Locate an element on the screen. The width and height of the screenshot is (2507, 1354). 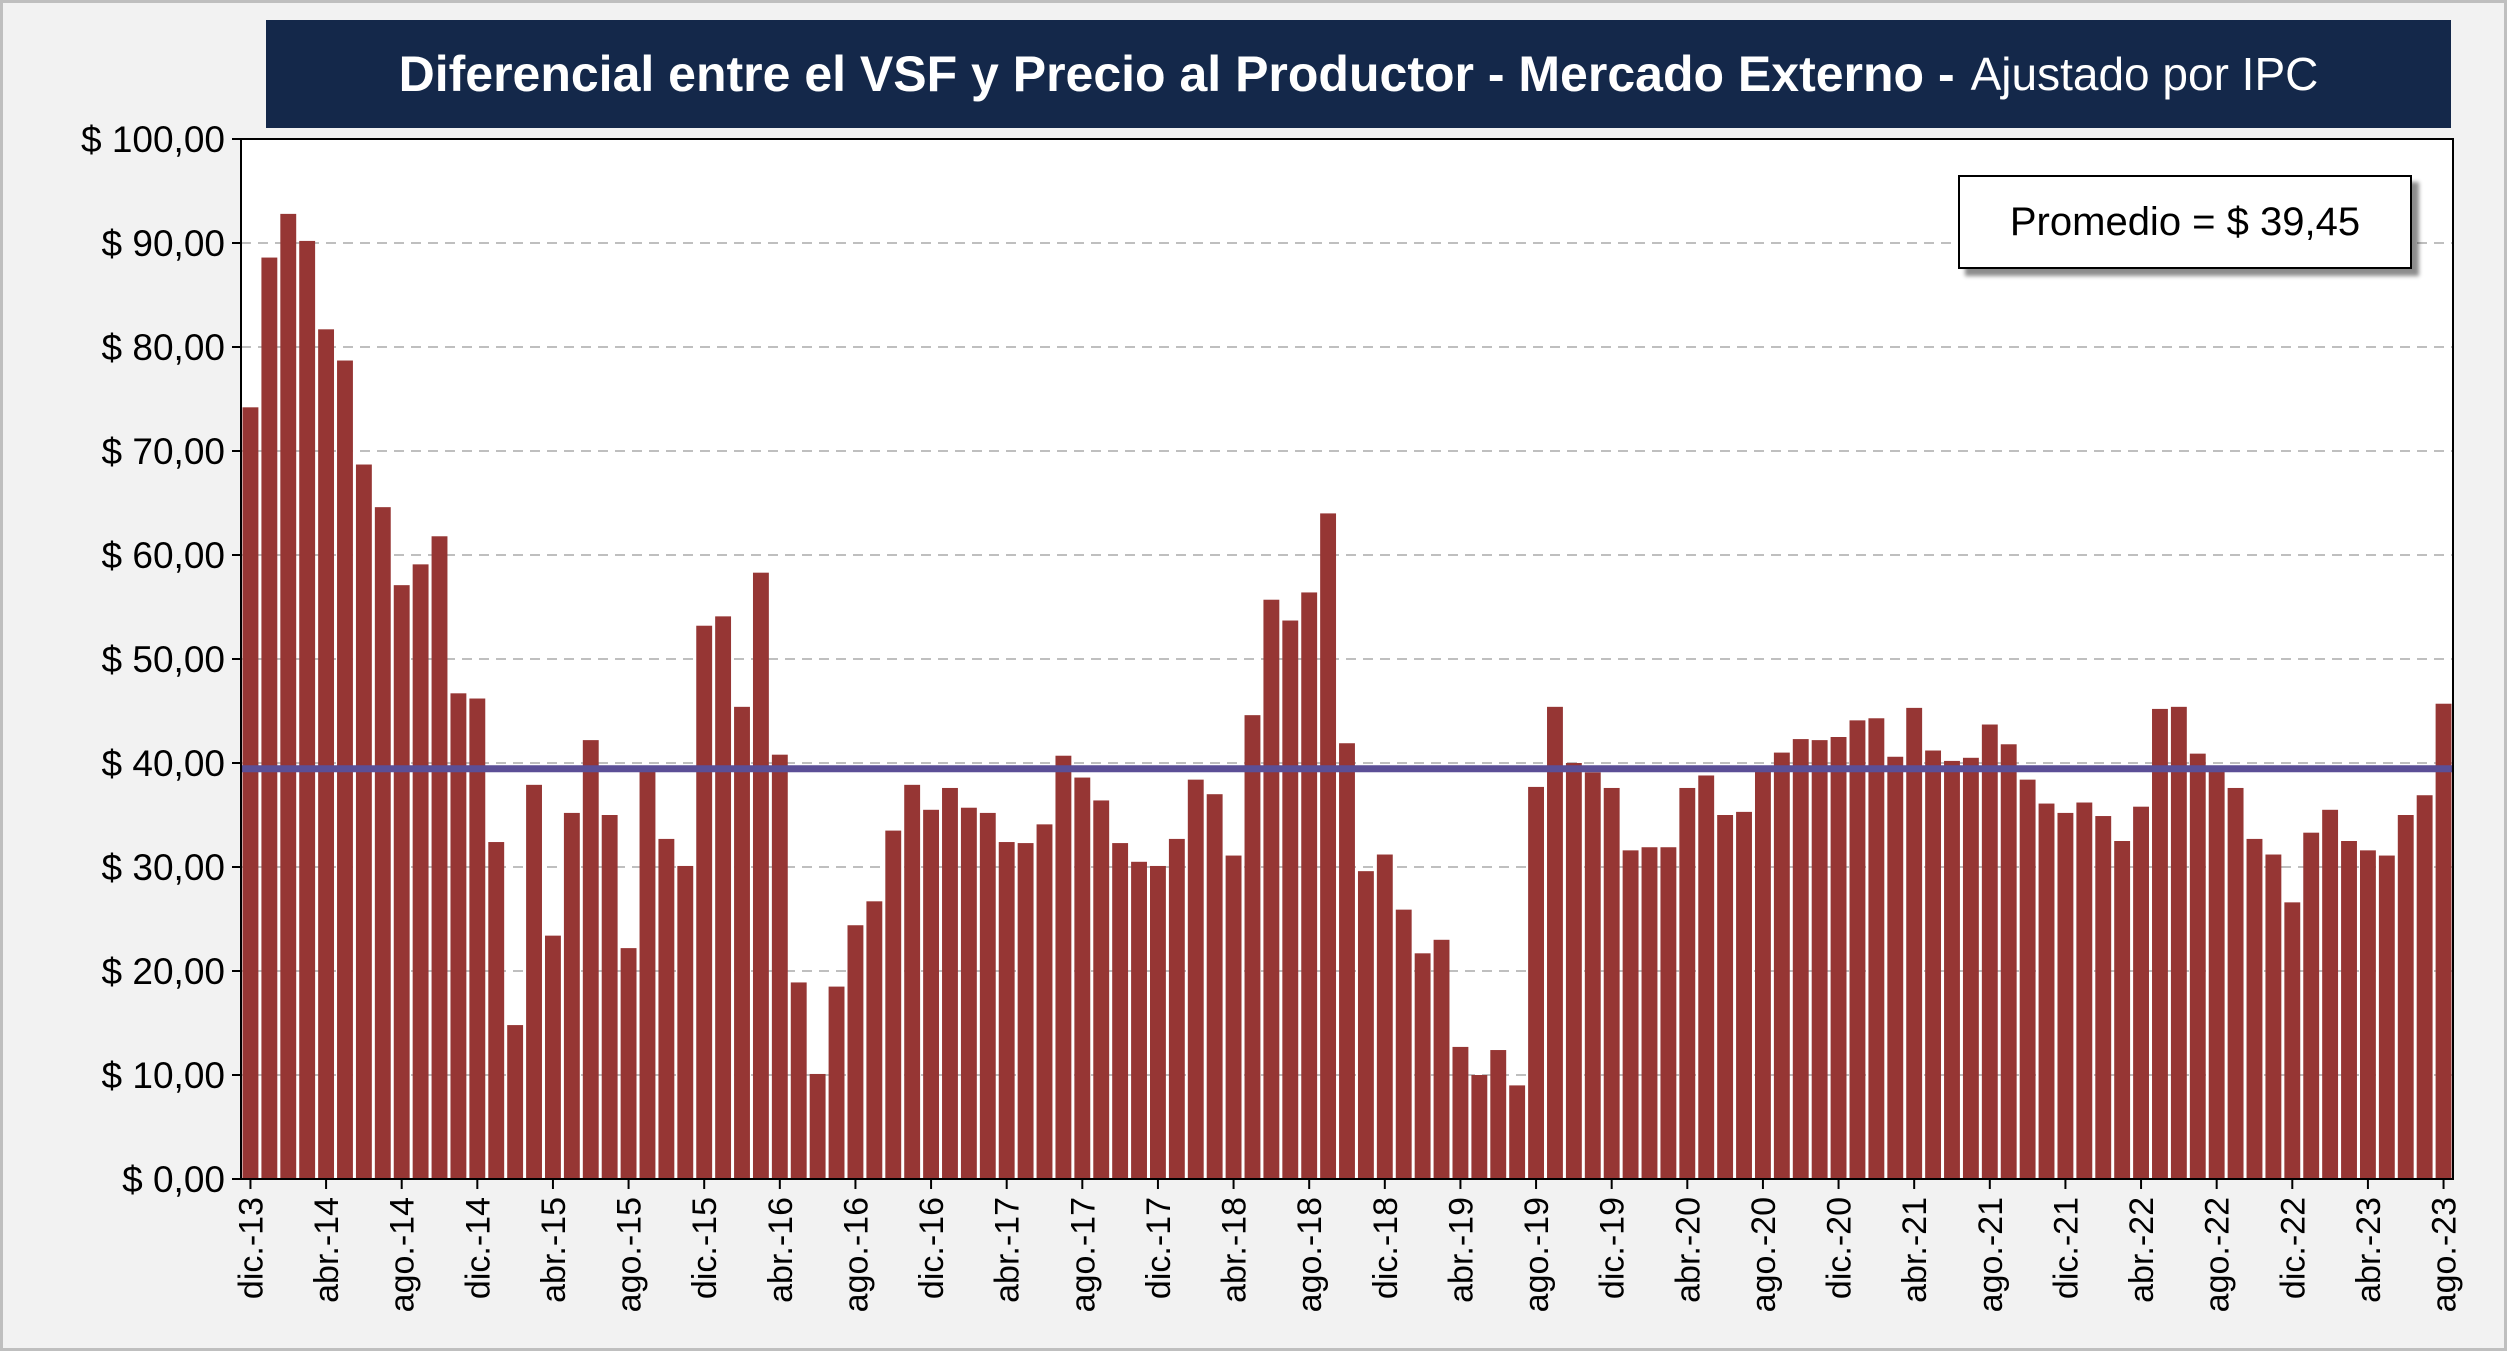
y-tick-label: $ 40,00 is located at coordinates (163, 763).